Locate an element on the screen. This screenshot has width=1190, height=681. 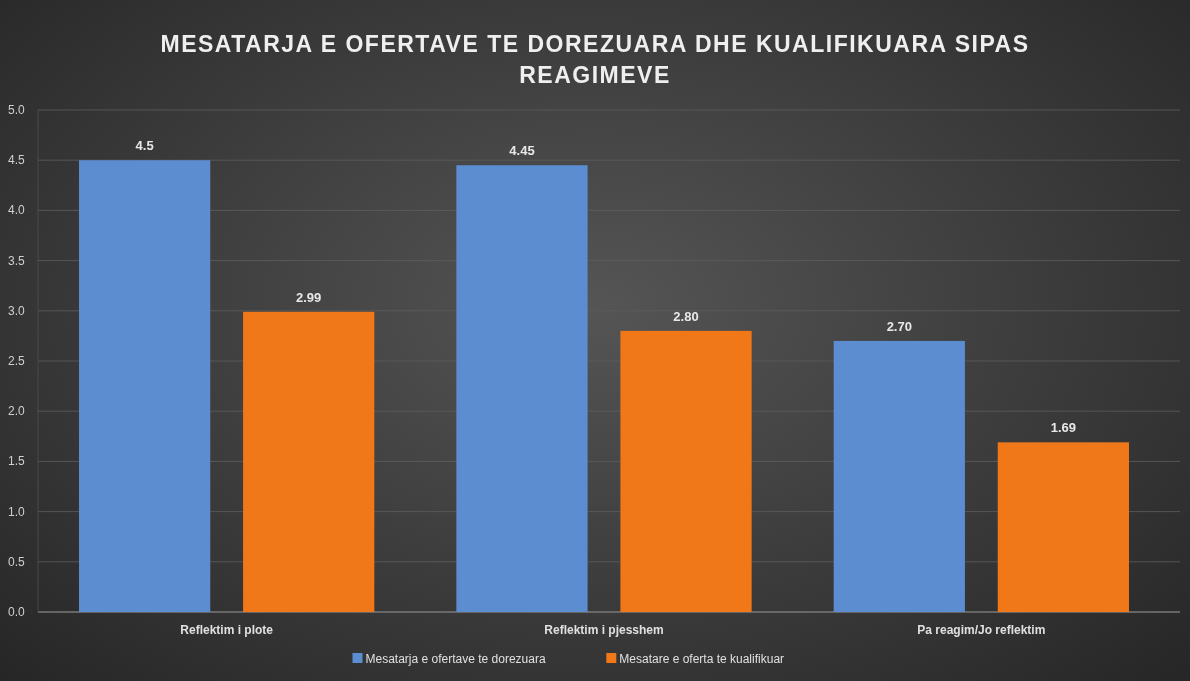
y-tick-label: 5.0 is located at coordinates (17, 110).